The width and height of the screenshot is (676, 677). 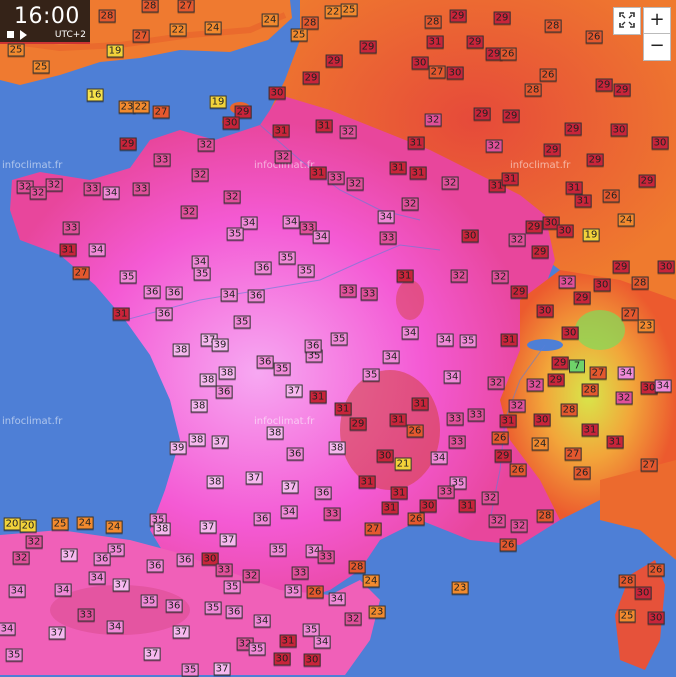 I want to click on timezone-label: UTC+2, so click(x=70, y=35).